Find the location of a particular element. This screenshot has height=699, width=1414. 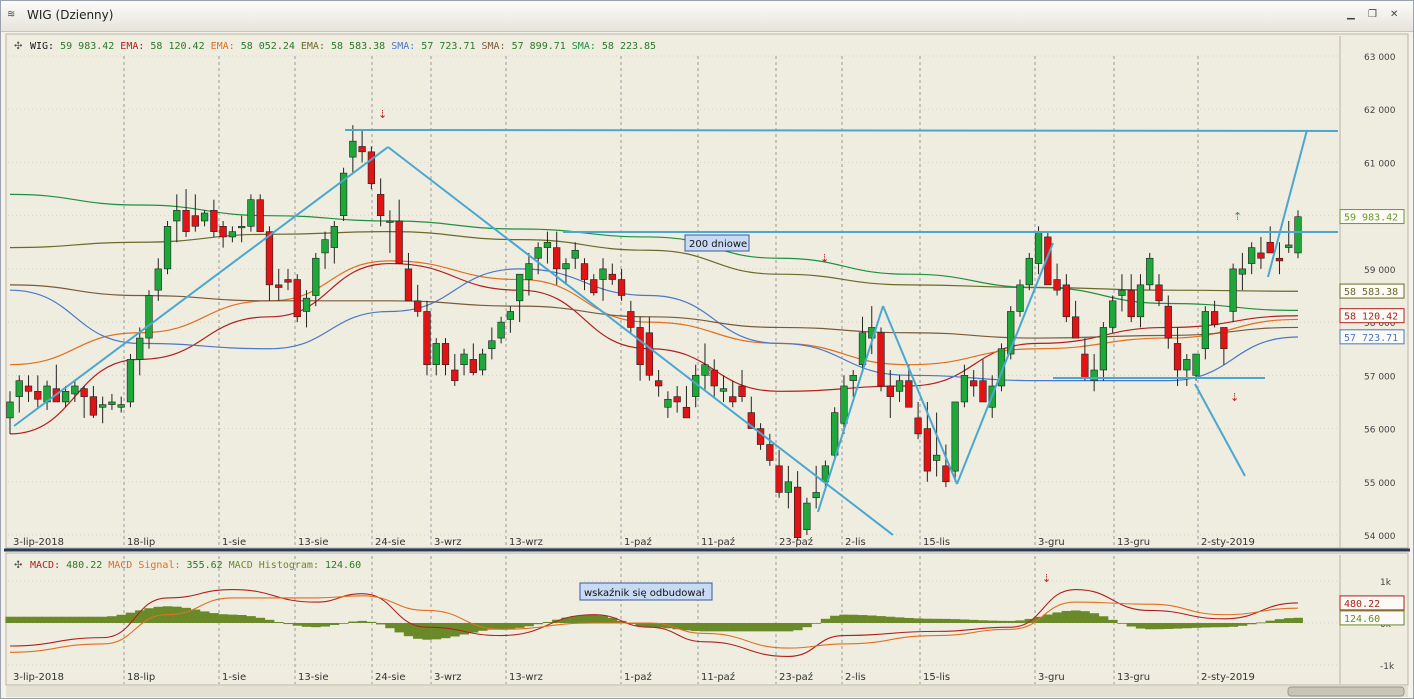

annotation-200: 200 dniowe is located at coordinates (717, 243).